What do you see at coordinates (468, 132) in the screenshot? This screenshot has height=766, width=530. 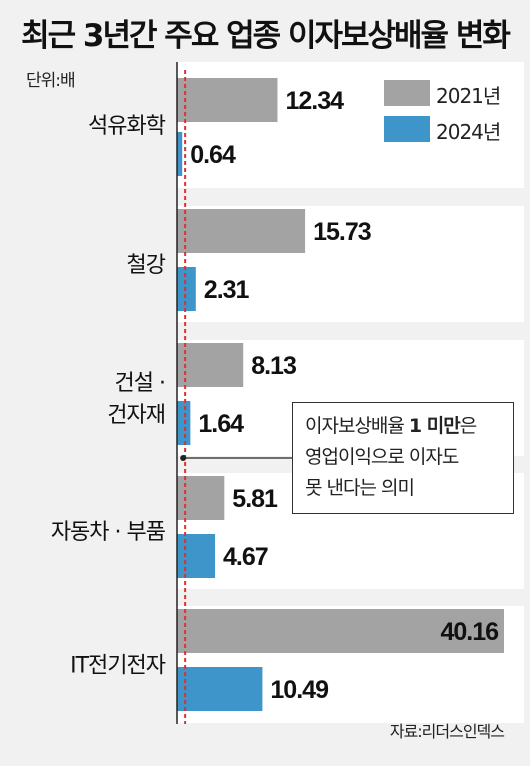 I see `legend-label-2024: 2024년` at bounding box center [468, 132].